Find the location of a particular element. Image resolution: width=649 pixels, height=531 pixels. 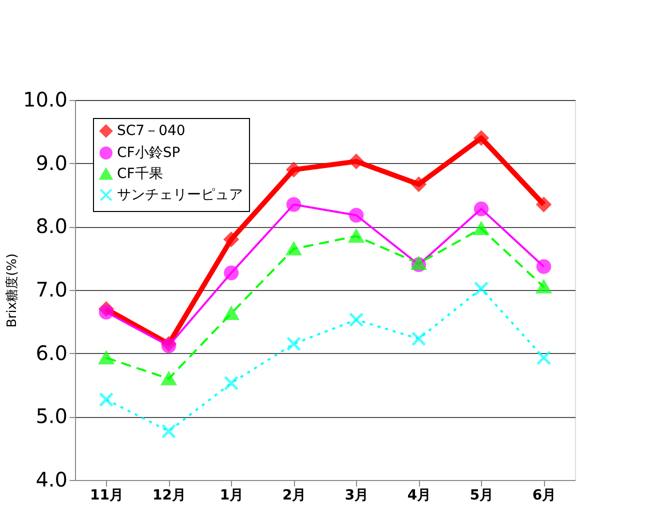

x-tick-label: 1月 is located at coordinates (232, 496).